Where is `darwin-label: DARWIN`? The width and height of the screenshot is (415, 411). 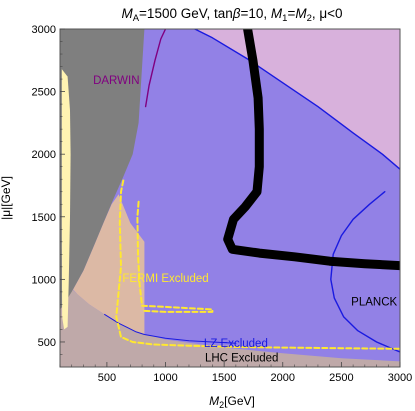 darwin-label: DARWIN is located at coordinates (116, 81).